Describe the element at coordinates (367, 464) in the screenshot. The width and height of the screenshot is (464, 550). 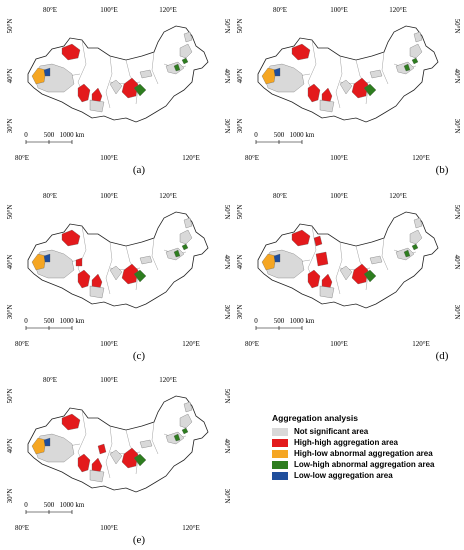
I see `legend-item-low-high: Low-high abnormal aggregation area` at that location.